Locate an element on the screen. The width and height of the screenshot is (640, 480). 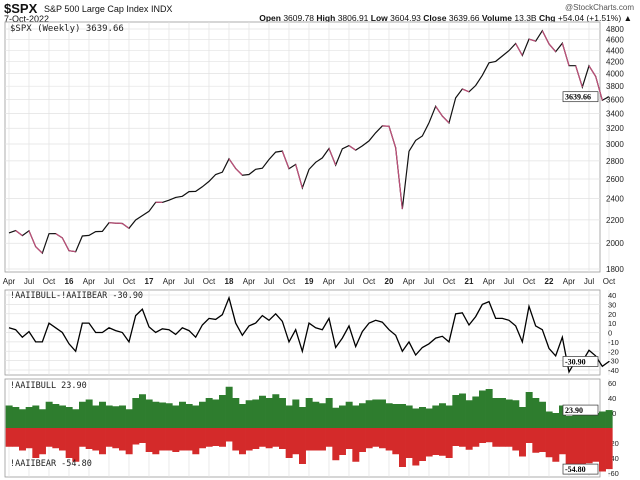
chart-date: 7-Oct-2022 is located at coordinates (27, 19).